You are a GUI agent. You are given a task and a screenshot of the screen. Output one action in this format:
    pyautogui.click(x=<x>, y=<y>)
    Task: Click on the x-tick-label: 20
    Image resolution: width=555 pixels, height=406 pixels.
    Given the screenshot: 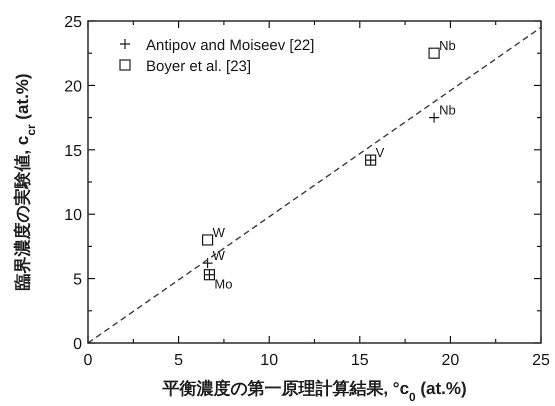 What is the action you would take?
    pyautogui.click(x=451, y=360)
    